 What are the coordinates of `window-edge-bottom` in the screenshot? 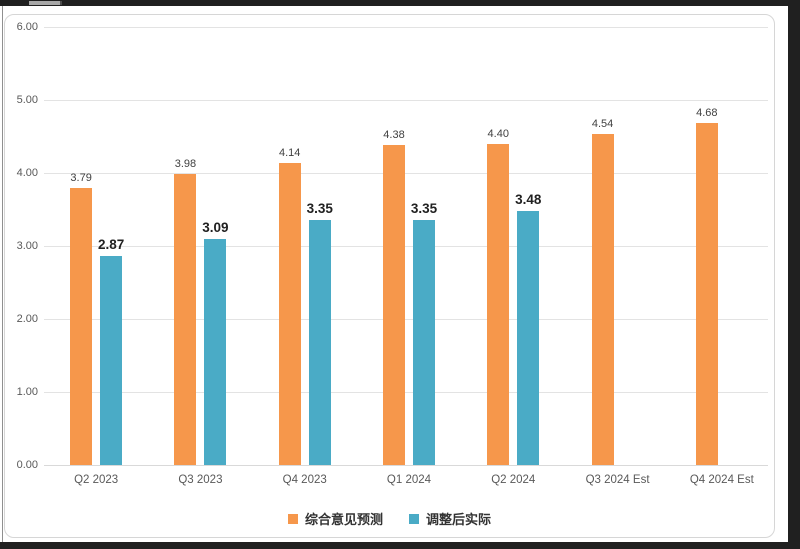 It's located at (400, 545).